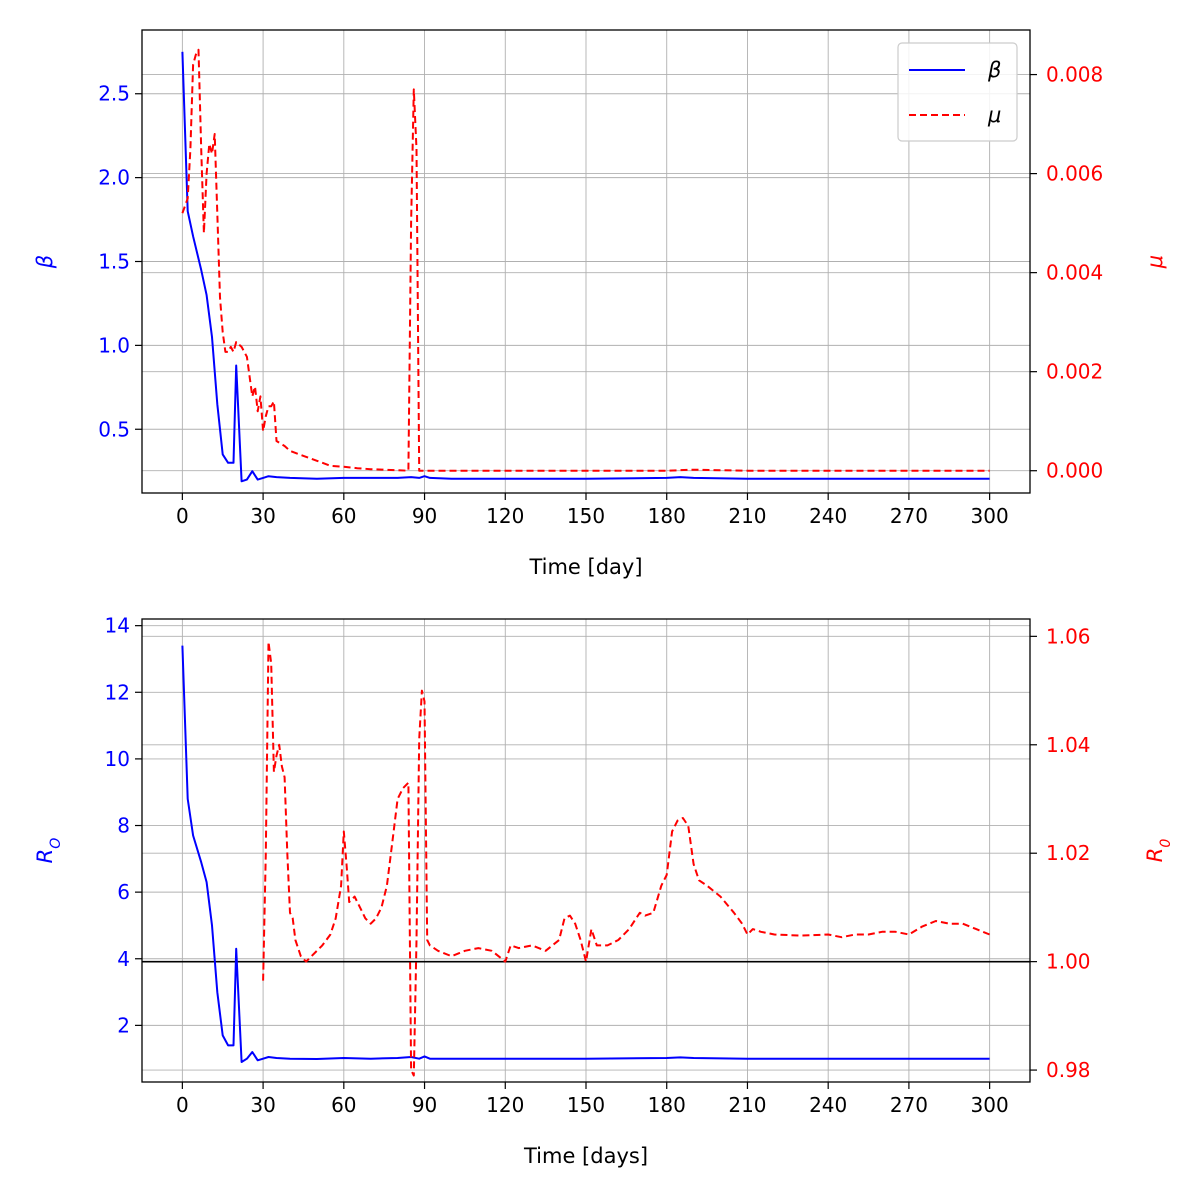 Image resolution: width=1200 pixels, height=1200 pixels. Describe the element at coordinates (114, 429) in the screenshot. I see `y-left-tick-label: 0.5` at that location.